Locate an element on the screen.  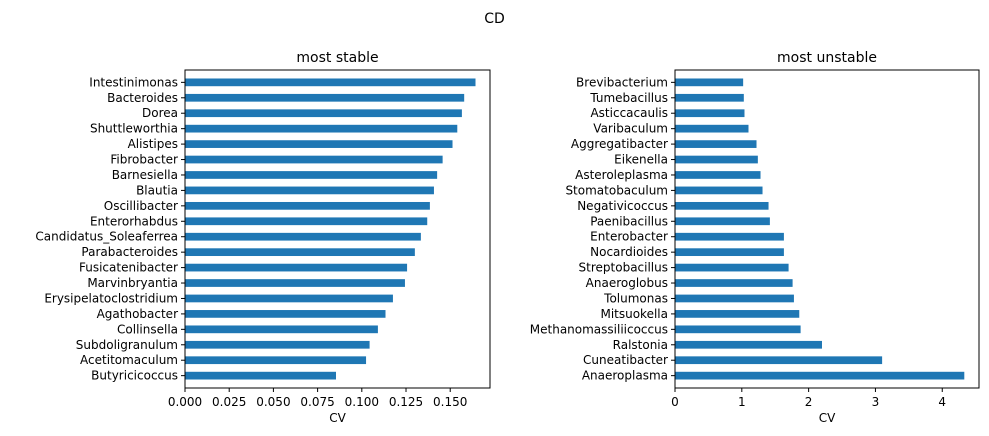
category-label: Marvinbryantia is located at coordinates (132, 283).